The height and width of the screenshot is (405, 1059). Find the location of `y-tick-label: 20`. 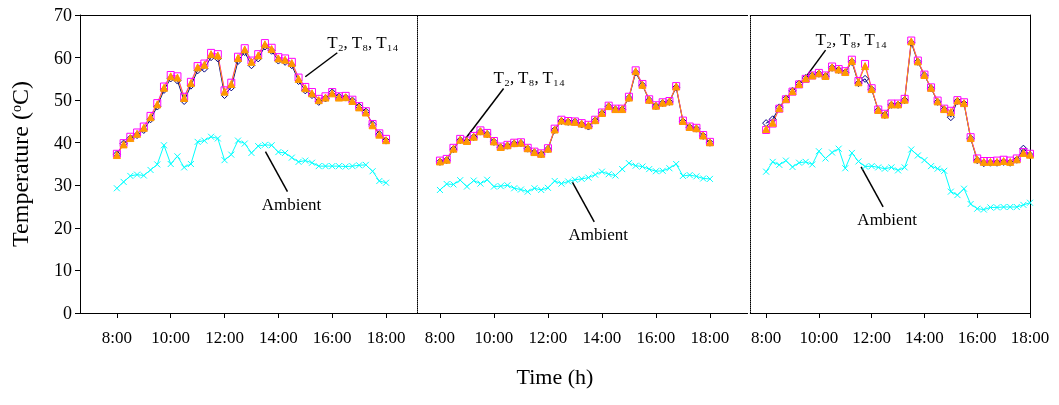

y-tick-label: 20 is located at coordinates (63, 227).